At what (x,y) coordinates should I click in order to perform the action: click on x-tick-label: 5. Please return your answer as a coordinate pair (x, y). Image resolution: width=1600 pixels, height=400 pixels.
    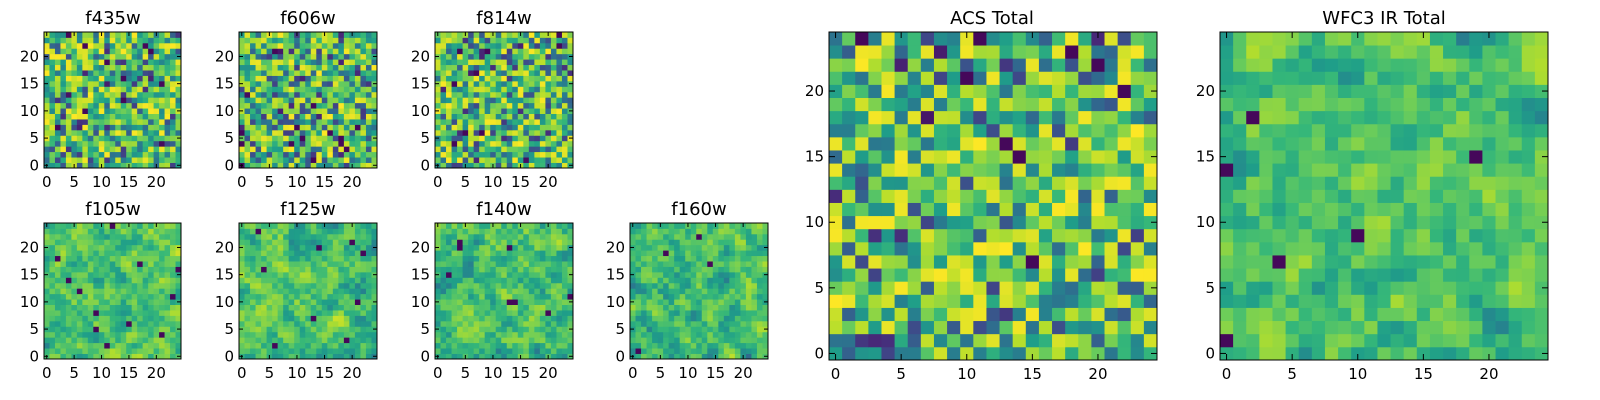
    Looking at the image, I should click on (661, 373).